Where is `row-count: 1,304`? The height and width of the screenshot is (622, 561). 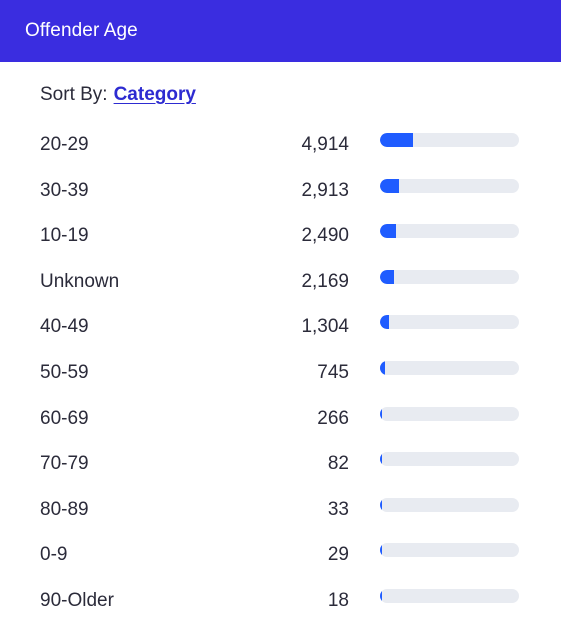 row-count: 1,304 is located at coordinates (325, 327).